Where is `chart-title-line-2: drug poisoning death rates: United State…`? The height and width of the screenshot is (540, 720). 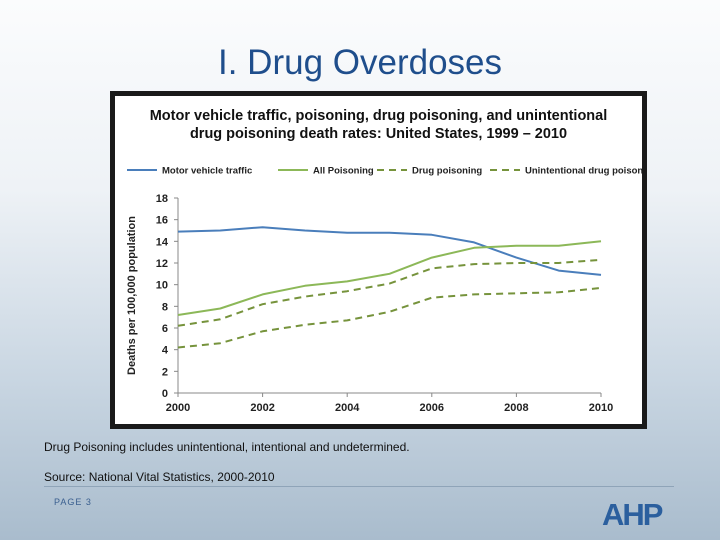 chart-title-line-2: drug poisoning death rates: United State… is located at coordinates (378, 134).